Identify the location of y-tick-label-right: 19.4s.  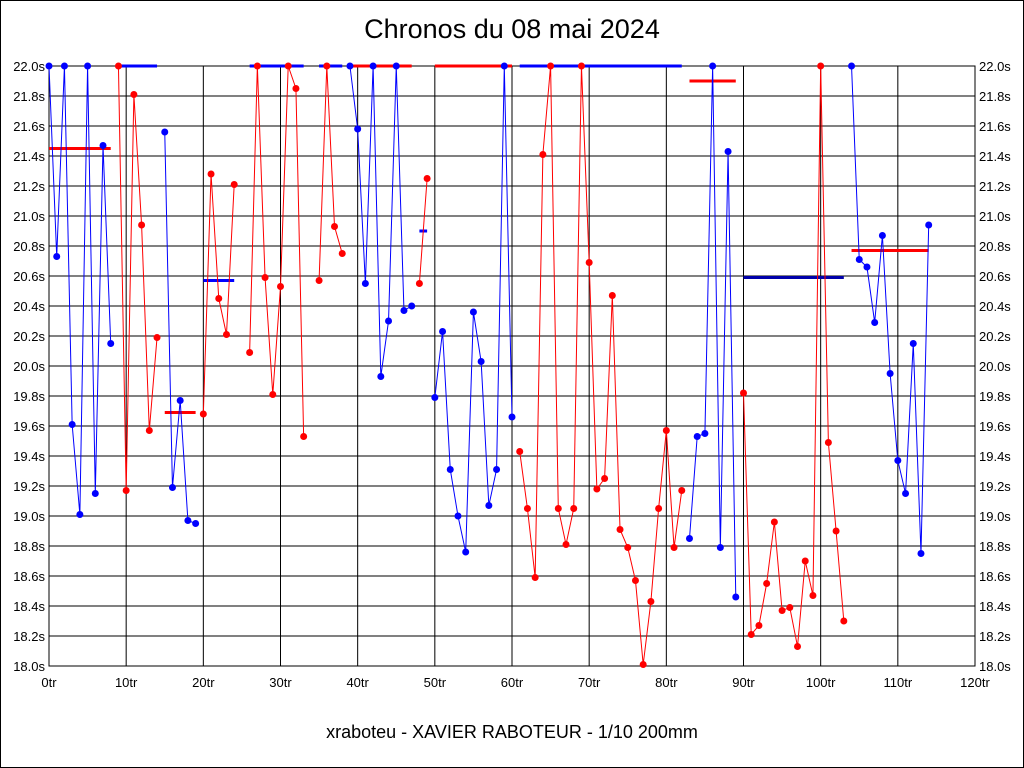
(995, 456).